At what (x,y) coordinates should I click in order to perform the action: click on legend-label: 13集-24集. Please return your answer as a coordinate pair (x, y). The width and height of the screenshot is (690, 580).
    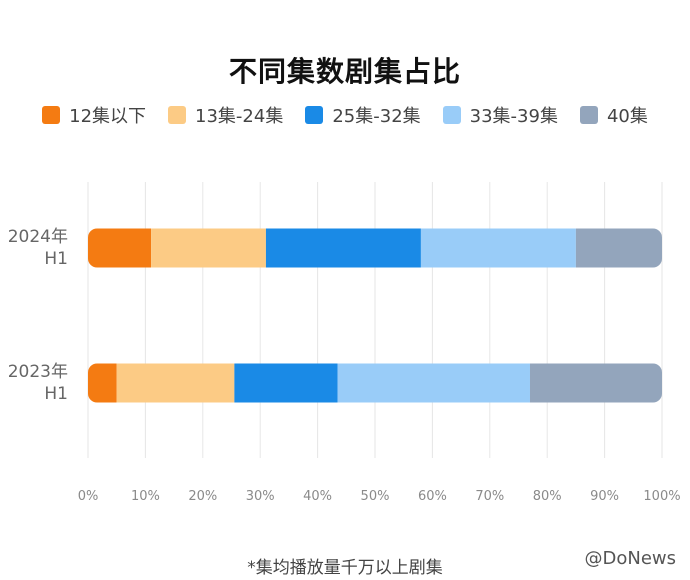
    Looking at the image, I should click on (239, 116).